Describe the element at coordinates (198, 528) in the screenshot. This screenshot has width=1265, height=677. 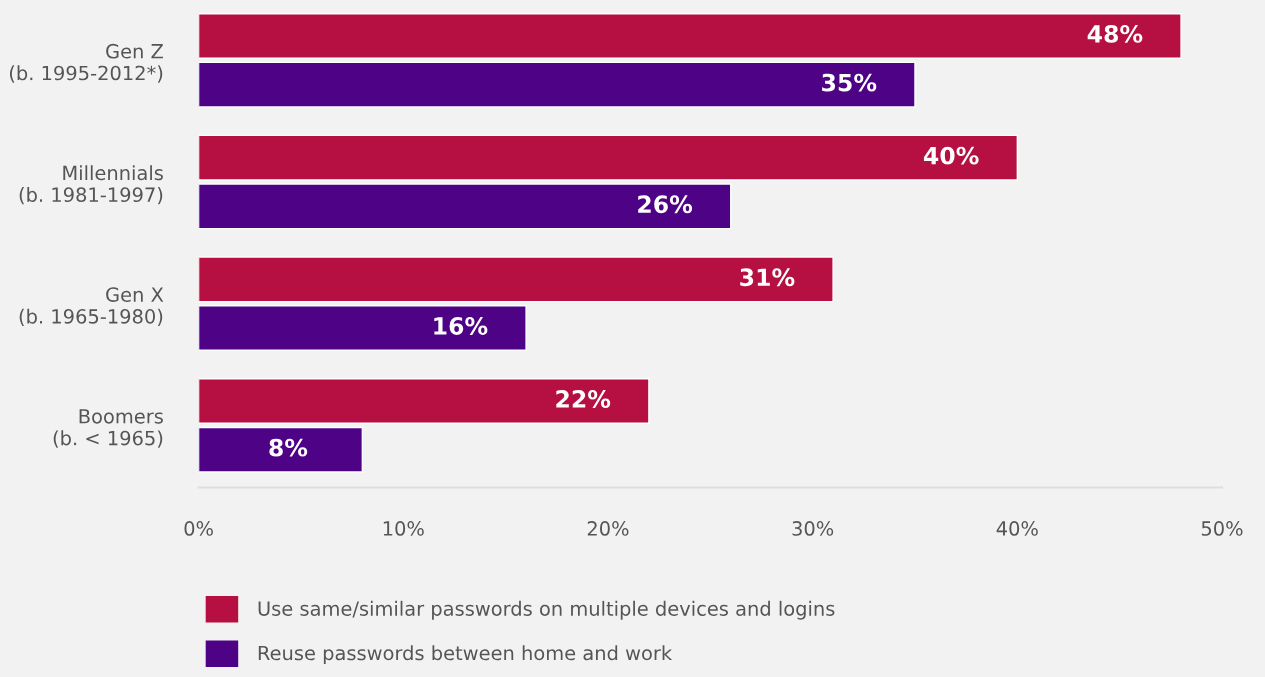
I see `x-tick-label: 0%` at that location.